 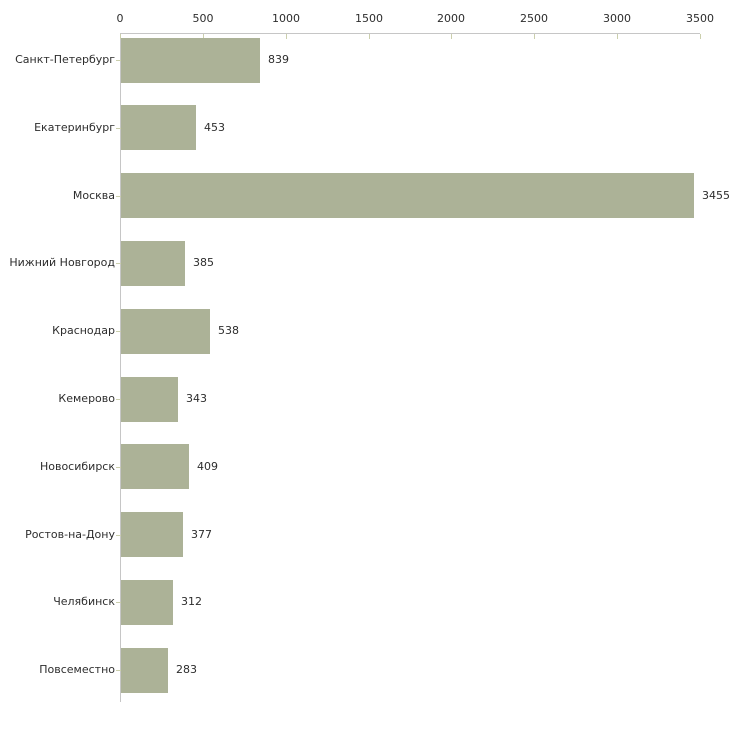 I want to click on category-label: Кемерово, so click(x=86, y=398).